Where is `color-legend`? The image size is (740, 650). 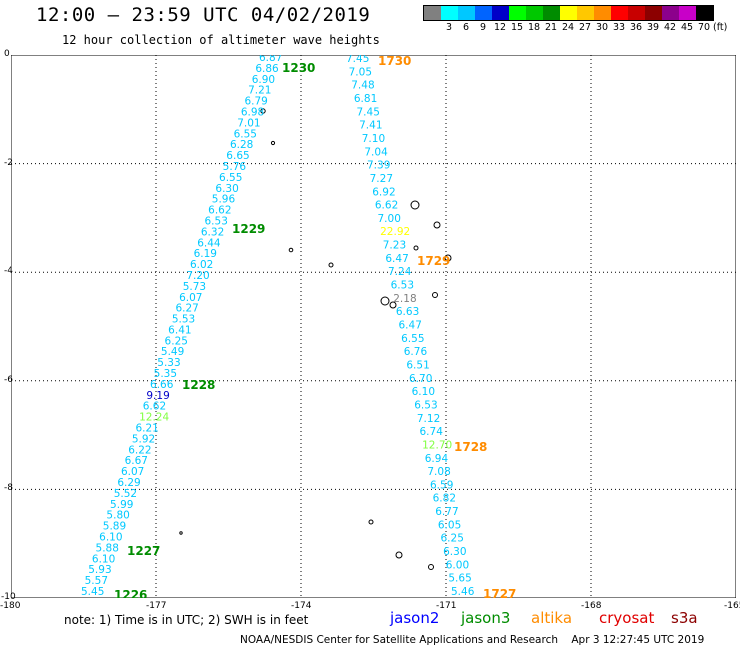 color-legend is located at coordinates (568, 13).